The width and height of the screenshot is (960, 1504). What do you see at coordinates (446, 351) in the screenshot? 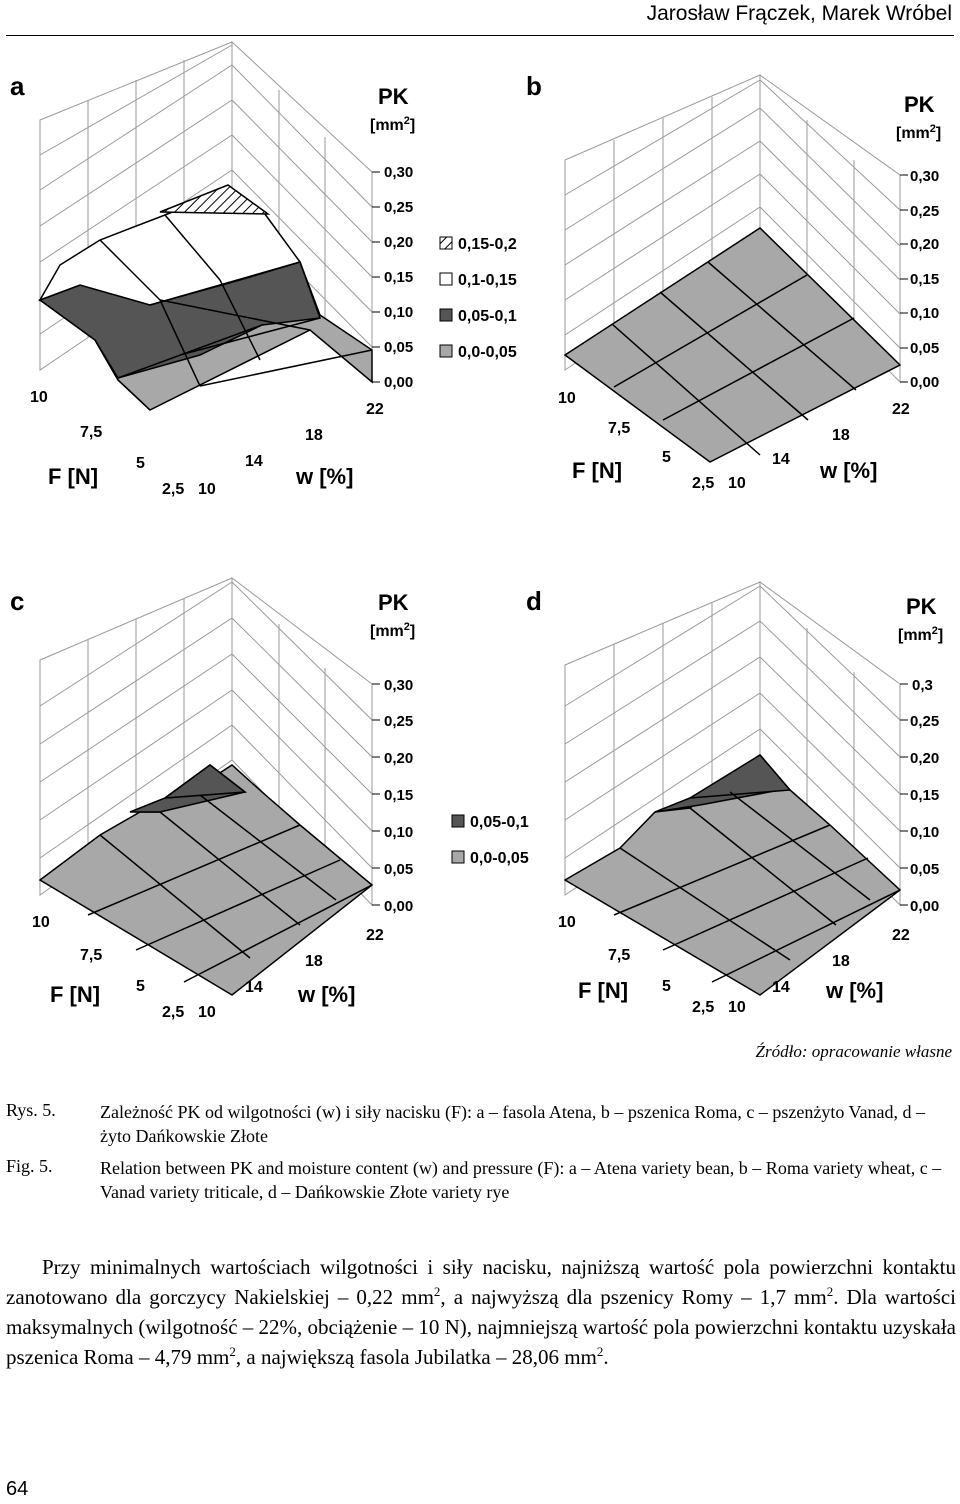
I see `legend-swatch` at bounding box center [446, 351].